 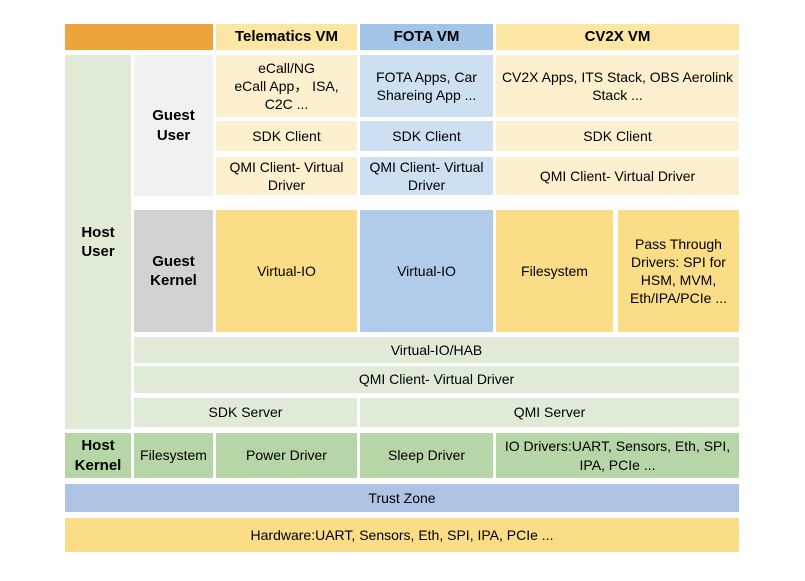 What do you see at coordinates (286, 136) in the screenshot?
I see `cell-telematics-sdk-client: SDK Client` at bounding box center [286, 136].